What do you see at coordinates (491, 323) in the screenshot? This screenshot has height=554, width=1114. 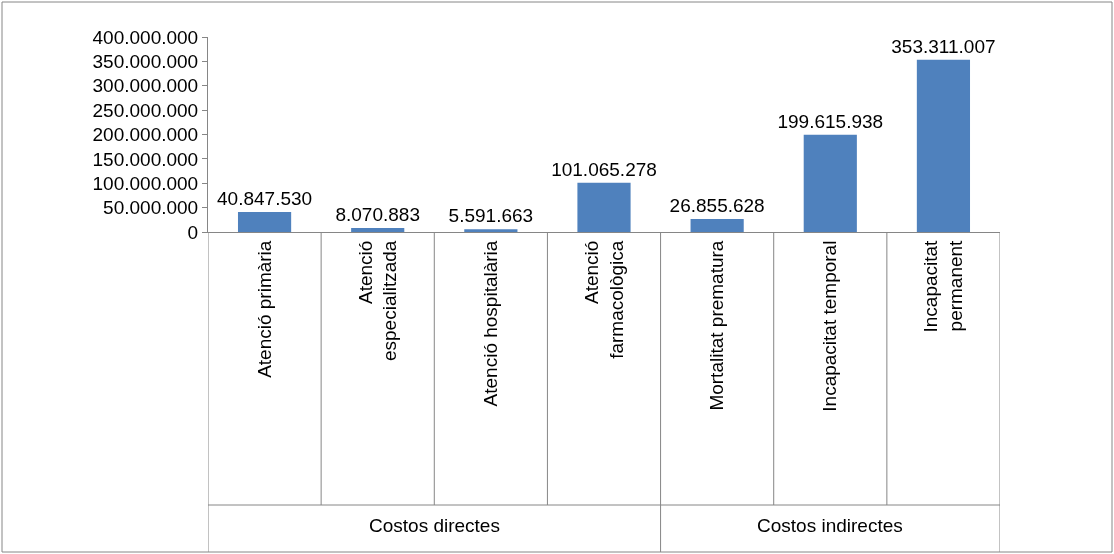 I see `x-tick-label: Atenció hospitalària` at bounding box center [491, 323].